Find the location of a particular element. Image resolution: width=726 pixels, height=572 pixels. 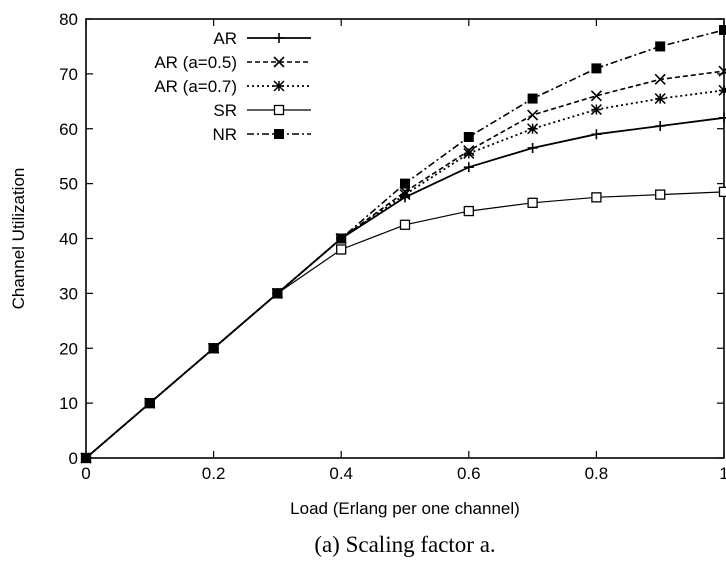

y-tick-label: 40 is located at coordinates (68, 239).